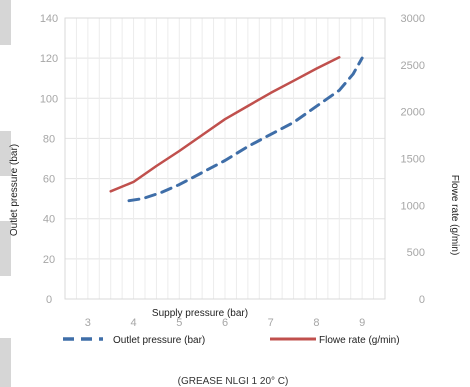  What do you see at coordinates (413, 206) in the screenshot?
I see `right-tick-label: 1000` at bounding box center [413, 206].